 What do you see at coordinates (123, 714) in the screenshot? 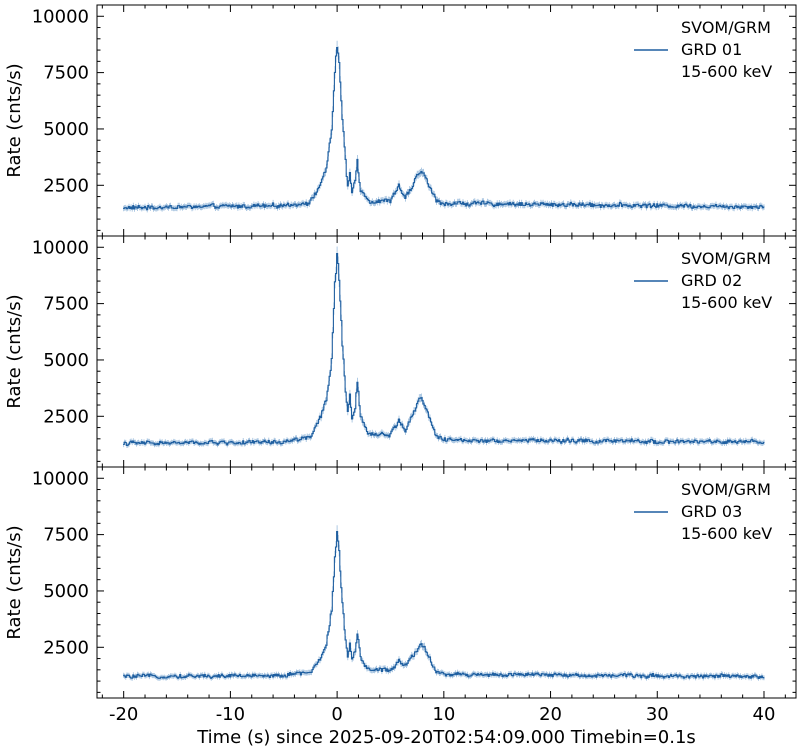
I see `x-tick-label: -20` at bounding box center [123, 714].